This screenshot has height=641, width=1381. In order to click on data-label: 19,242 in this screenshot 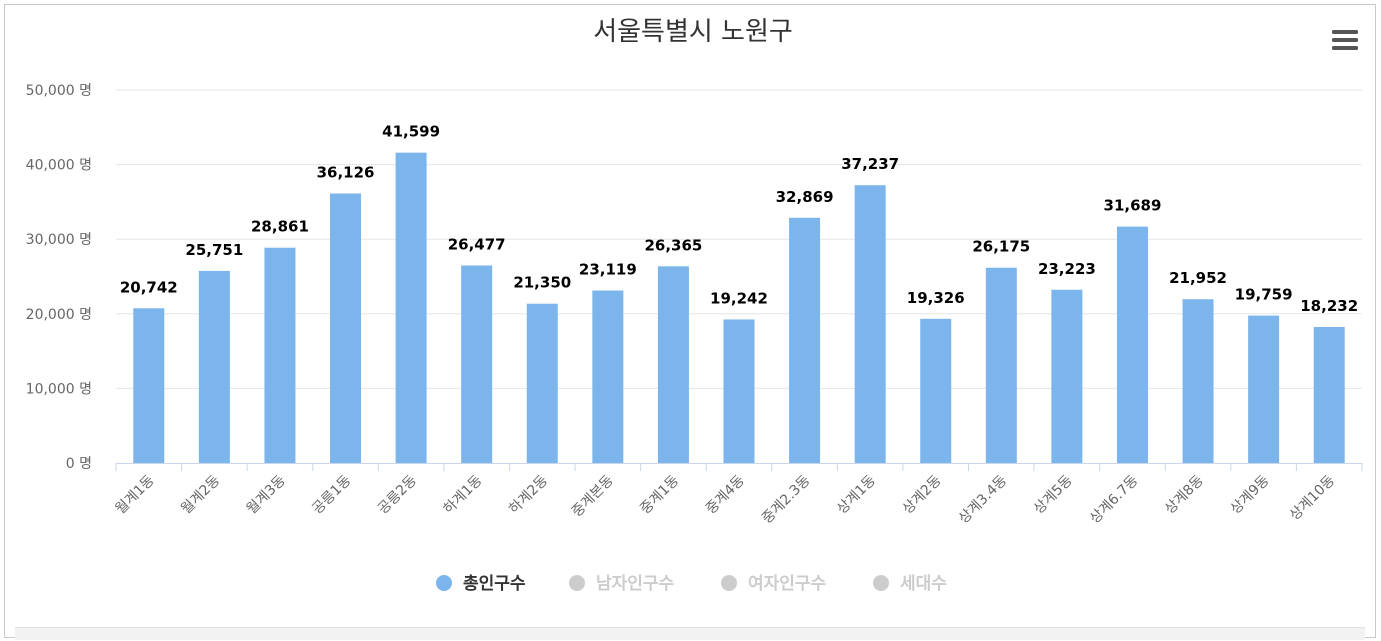, I will do `click(739, 298)`.